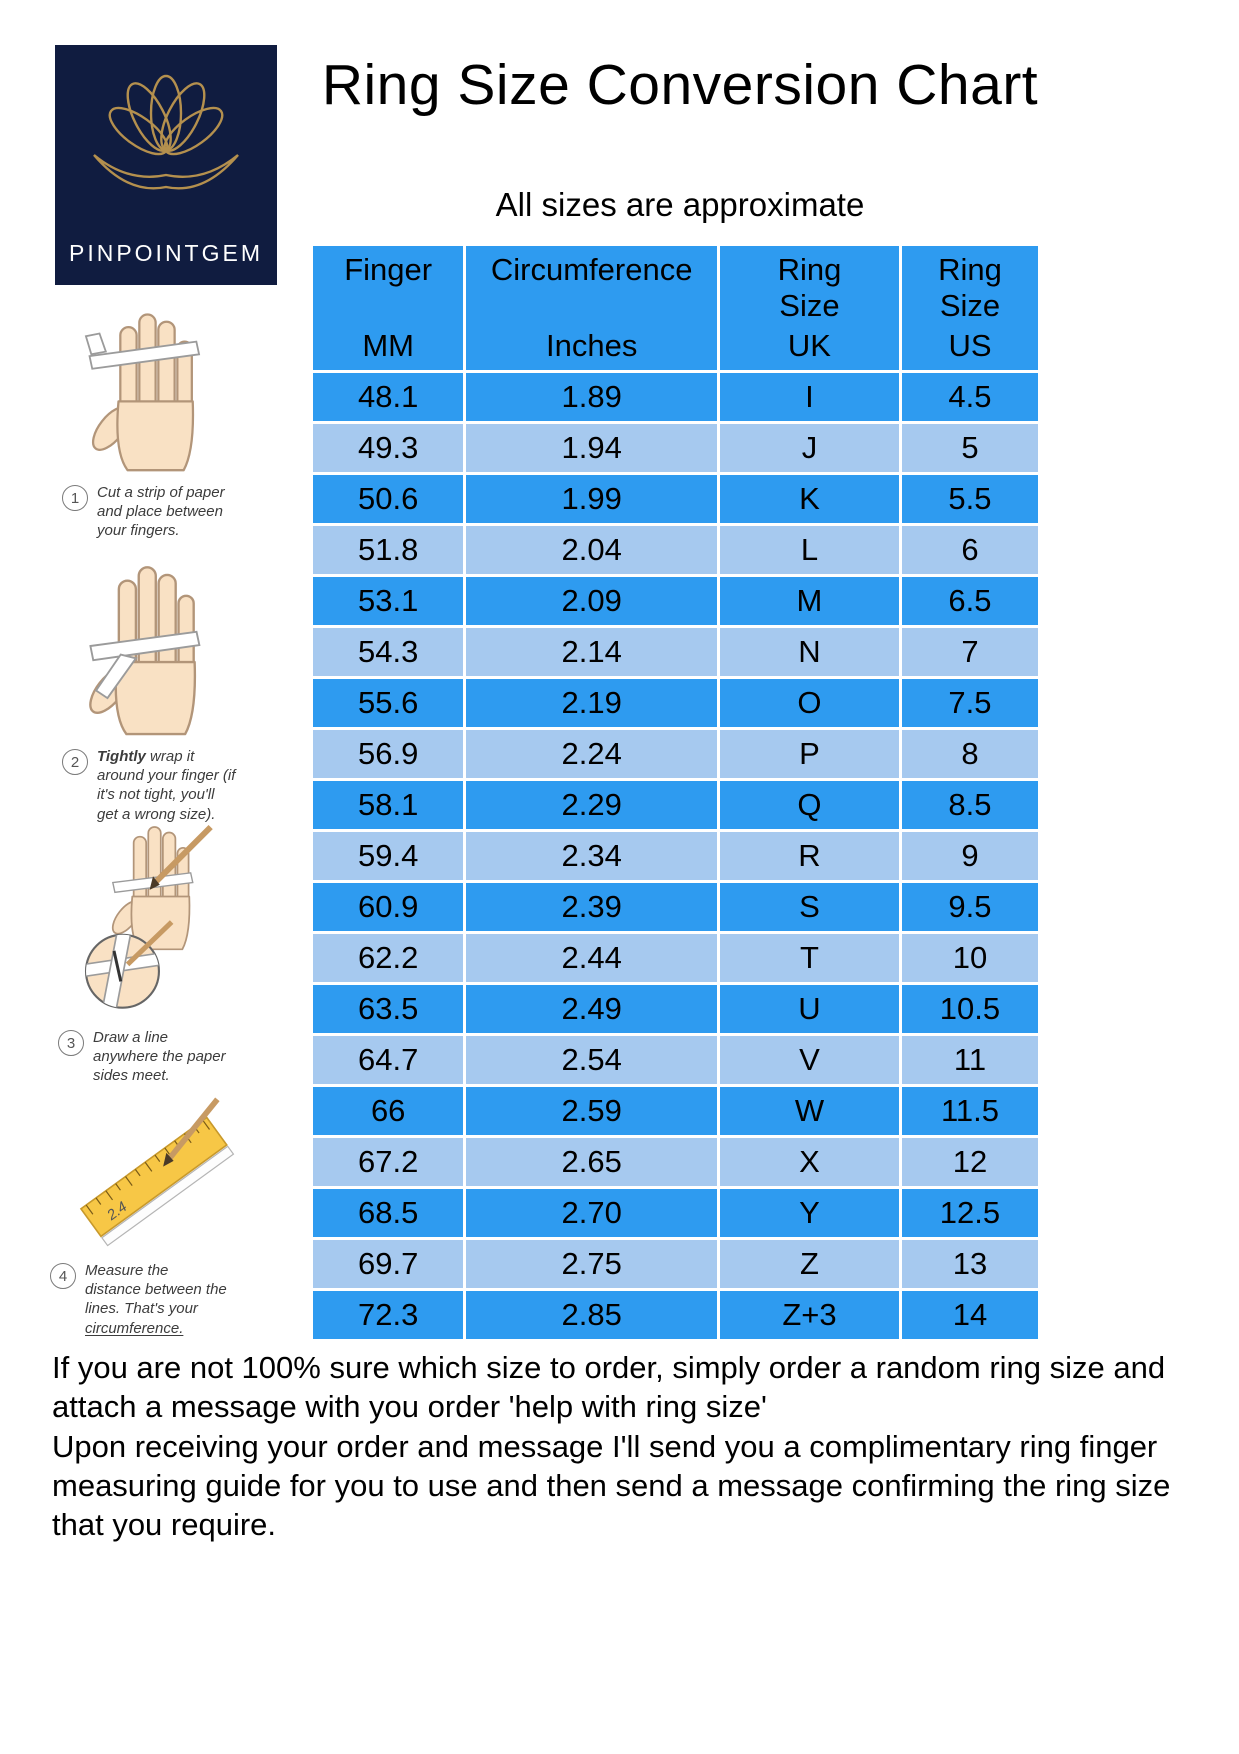 Image resolution: width=1239 pixels, height=1754 pixels. Describe the element at coordinates (75, 498) in the screenshot. I see `step-number-badge: 1` at that location.